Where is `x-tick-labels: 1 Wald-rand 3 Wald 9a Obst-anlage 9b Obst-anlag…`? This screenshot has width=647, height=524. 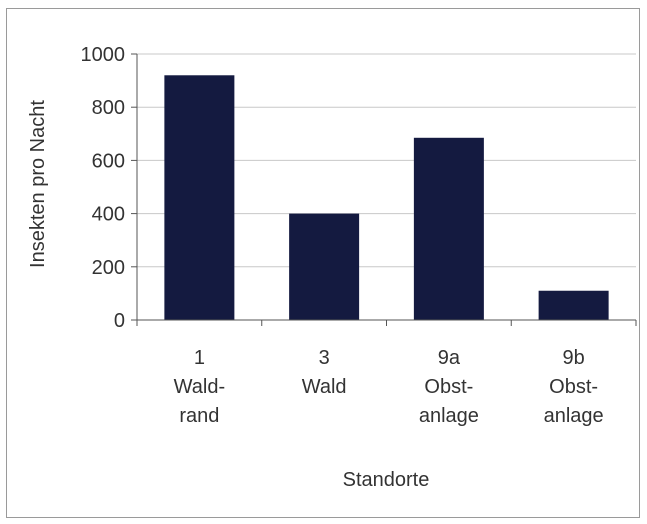 x-tick-labels: 1 Wald-rand 3 Wald 9a Obst-anlage 9b Obst-anlag… is located at coordinates (389, 387).